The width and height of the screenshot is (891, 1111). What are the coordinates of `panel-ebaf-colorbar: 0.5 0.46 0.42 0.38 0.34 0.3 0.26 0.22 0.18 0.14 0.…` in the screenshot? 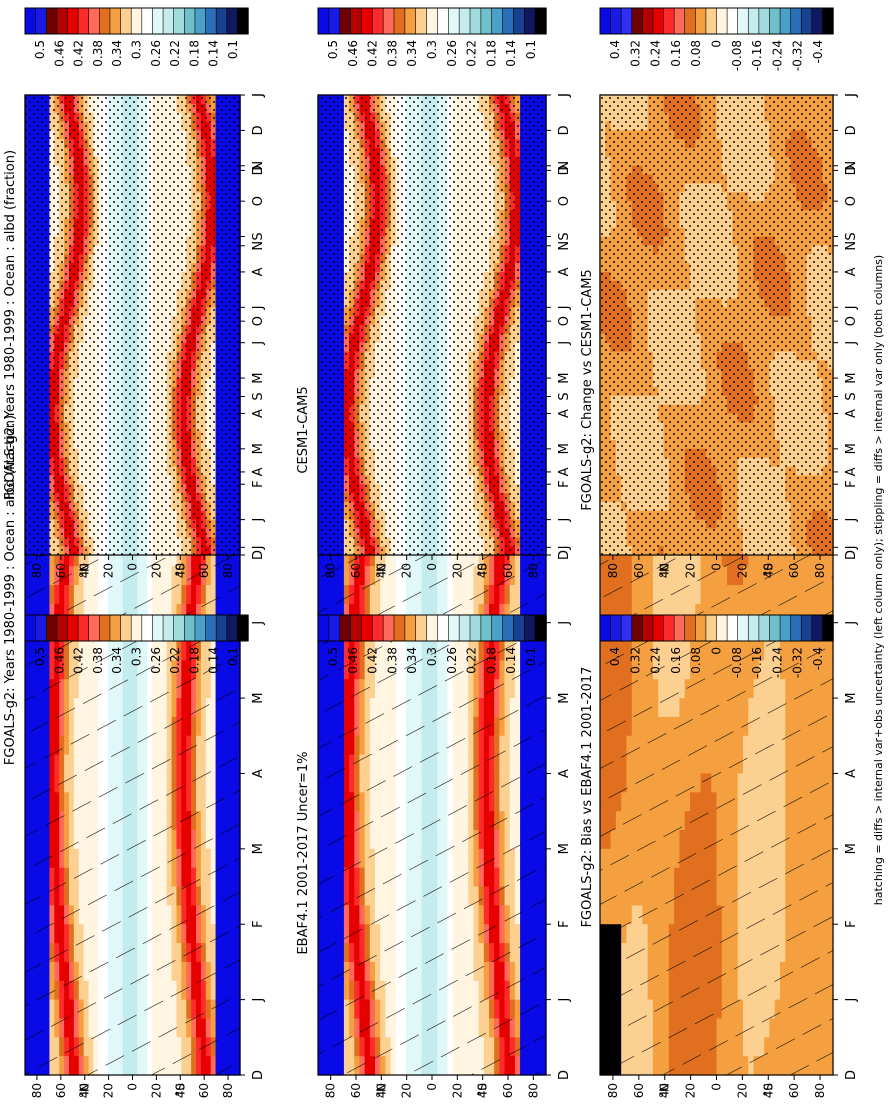 It's located at (432, 37).